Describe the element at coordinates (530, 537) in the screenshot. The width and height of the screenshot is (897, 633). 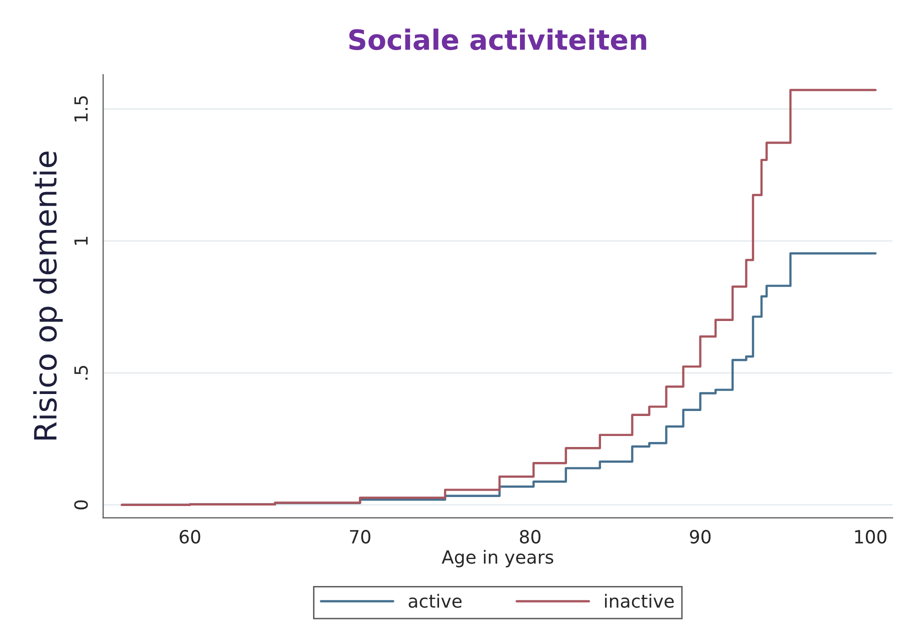
I see `x-tick-label: 80` at that location.